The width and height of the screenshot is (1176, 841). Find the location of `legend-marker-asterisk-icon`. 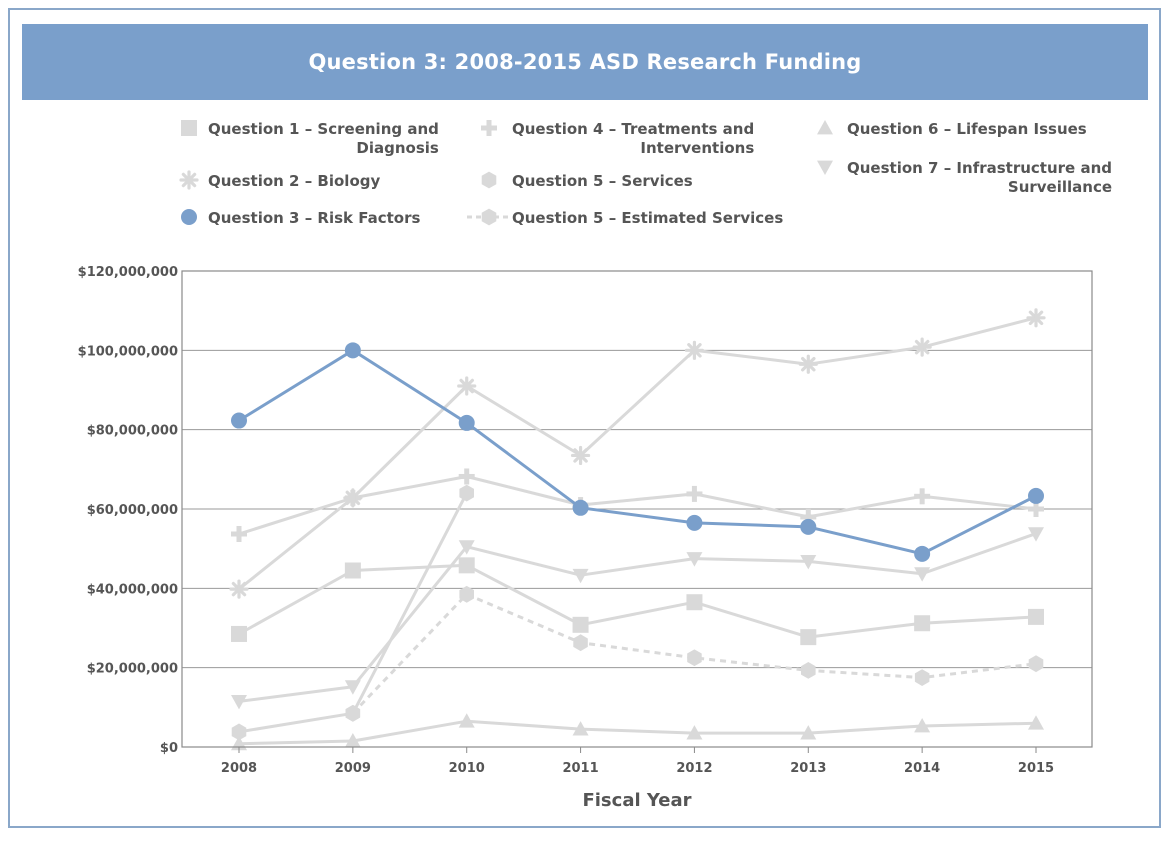

legend-marker-asterisk-icon is located at coordinates (189, 180).